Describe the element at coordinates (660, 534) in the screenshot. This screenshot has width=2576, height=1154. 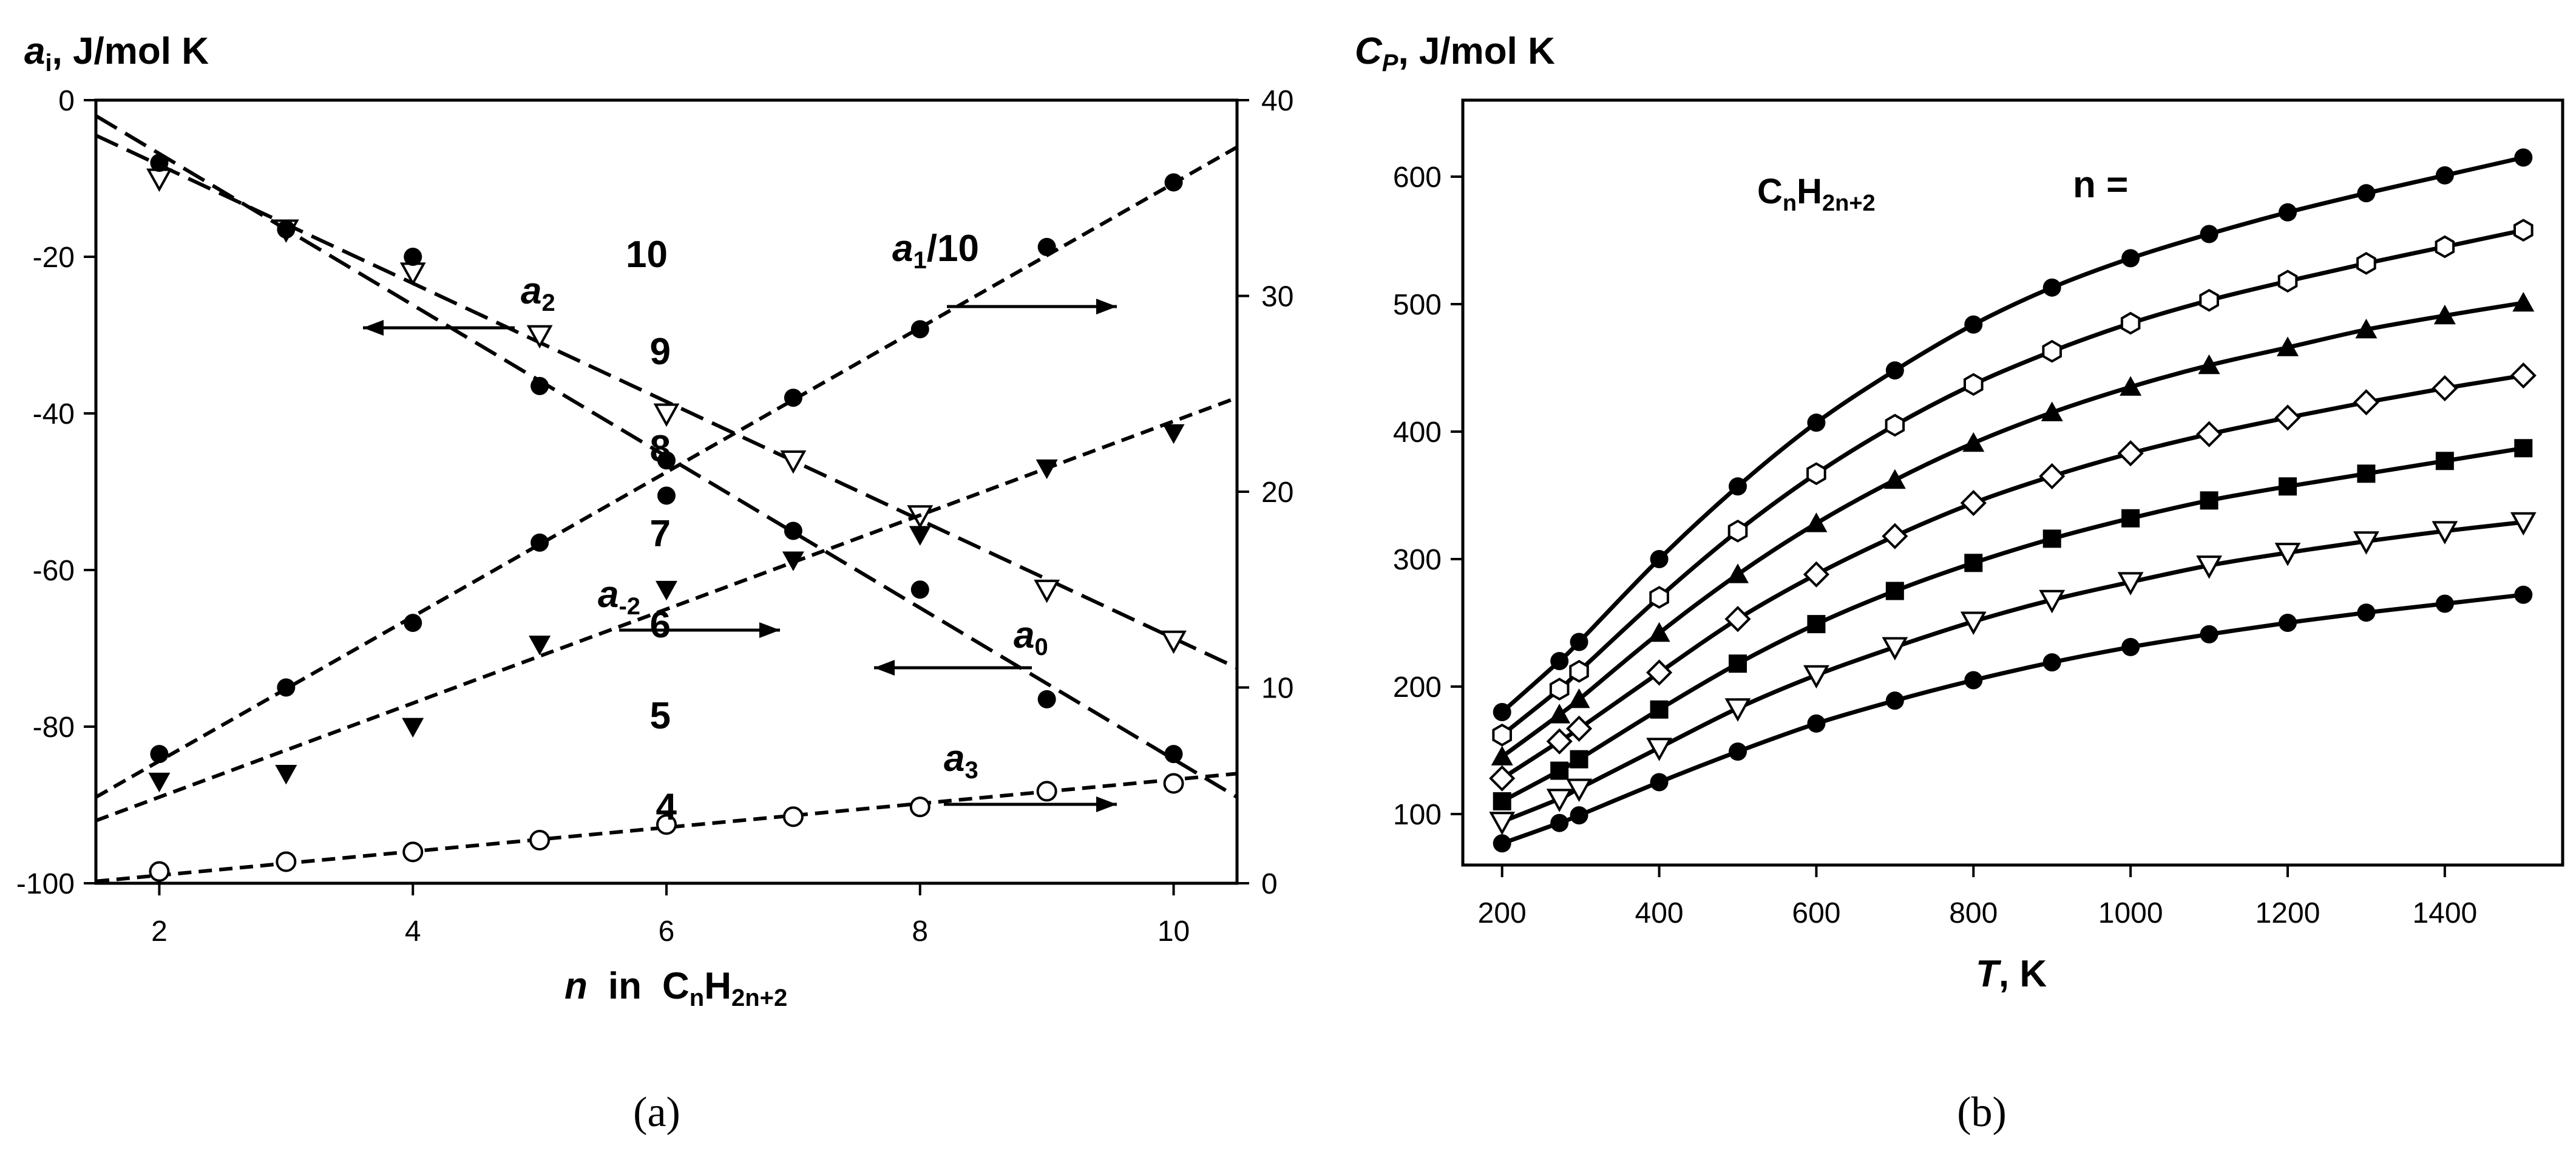
I see `series-label-n-7: 7` at that location.